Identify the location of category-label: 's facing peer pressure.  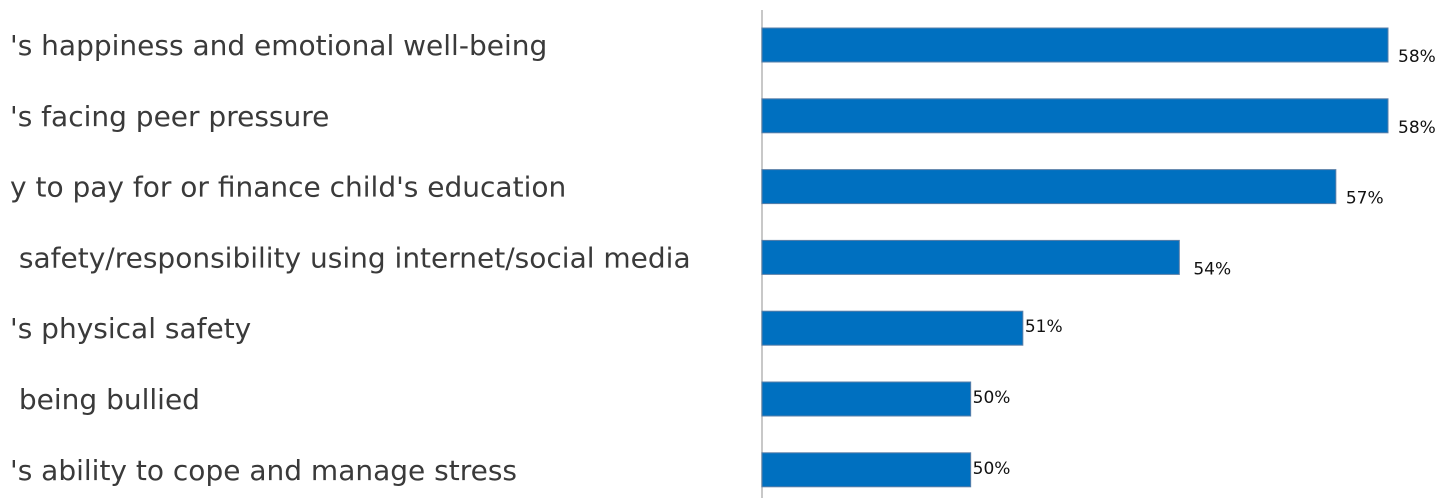
(169, 116).